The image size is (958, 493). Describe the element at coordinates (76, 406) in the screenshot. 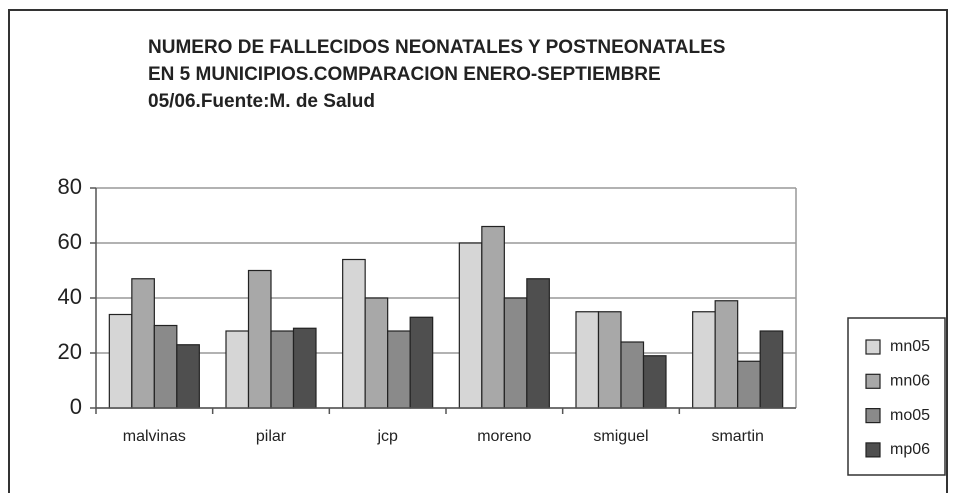

I see `y-tick-label: 0` at that location.